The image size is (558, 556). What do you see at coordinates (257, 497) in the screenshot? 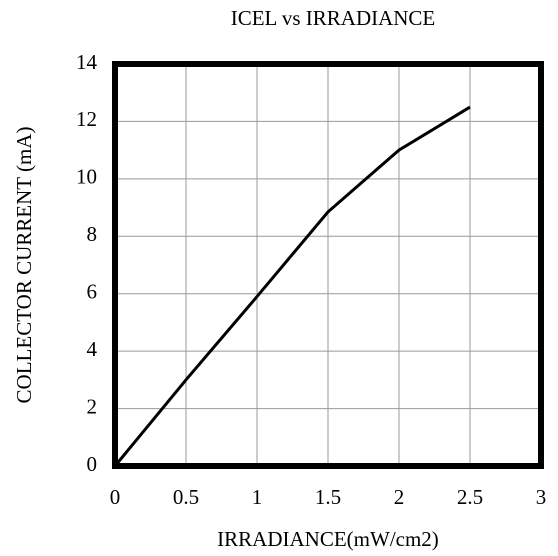
I see `x-tick-label: 1` at bounding box center [257, 497].